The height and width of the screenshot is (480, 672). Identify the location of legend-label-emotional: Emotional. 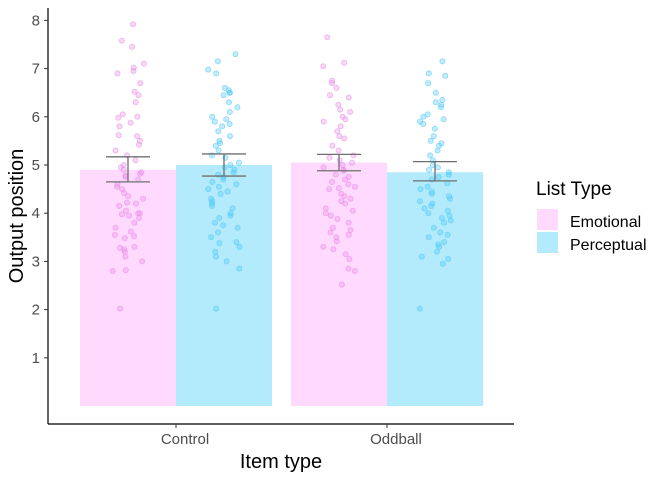
(605, 222).